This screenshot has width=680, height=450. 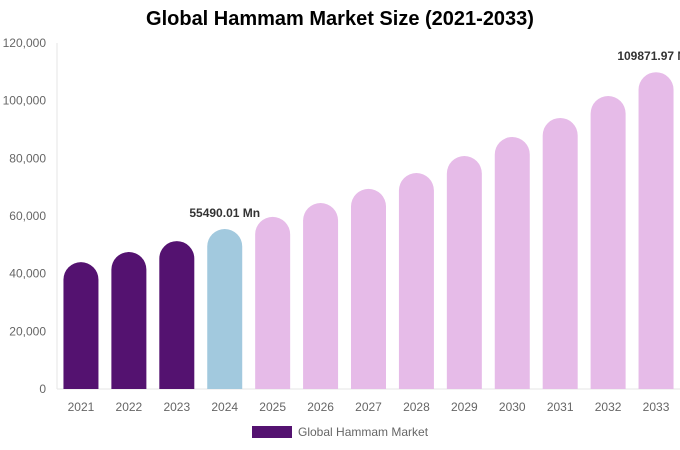 What do you see at coordinates (42, 389) in the screenshot?
I see `y-tick-label: 0` at bounding box center [42, 389].